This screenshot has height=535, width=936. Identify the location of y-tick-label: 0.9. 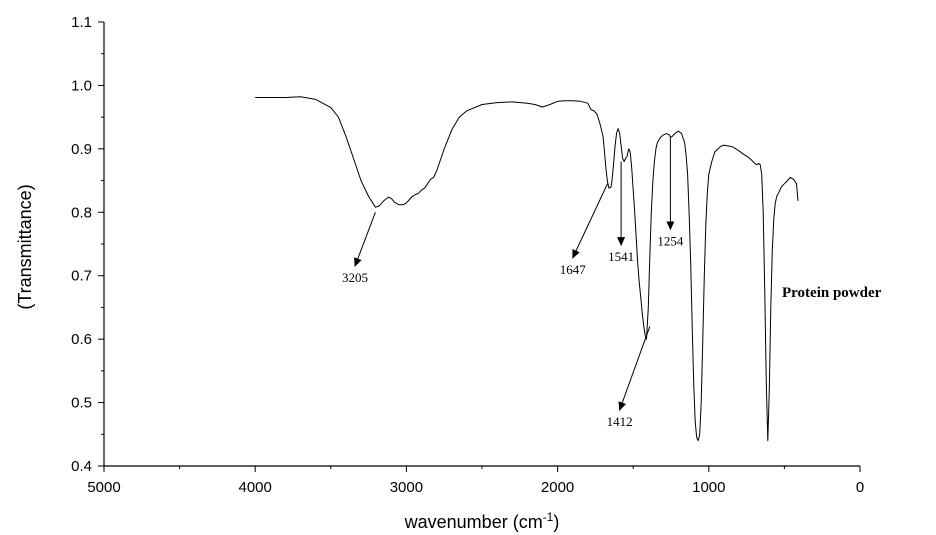
(81, 149).